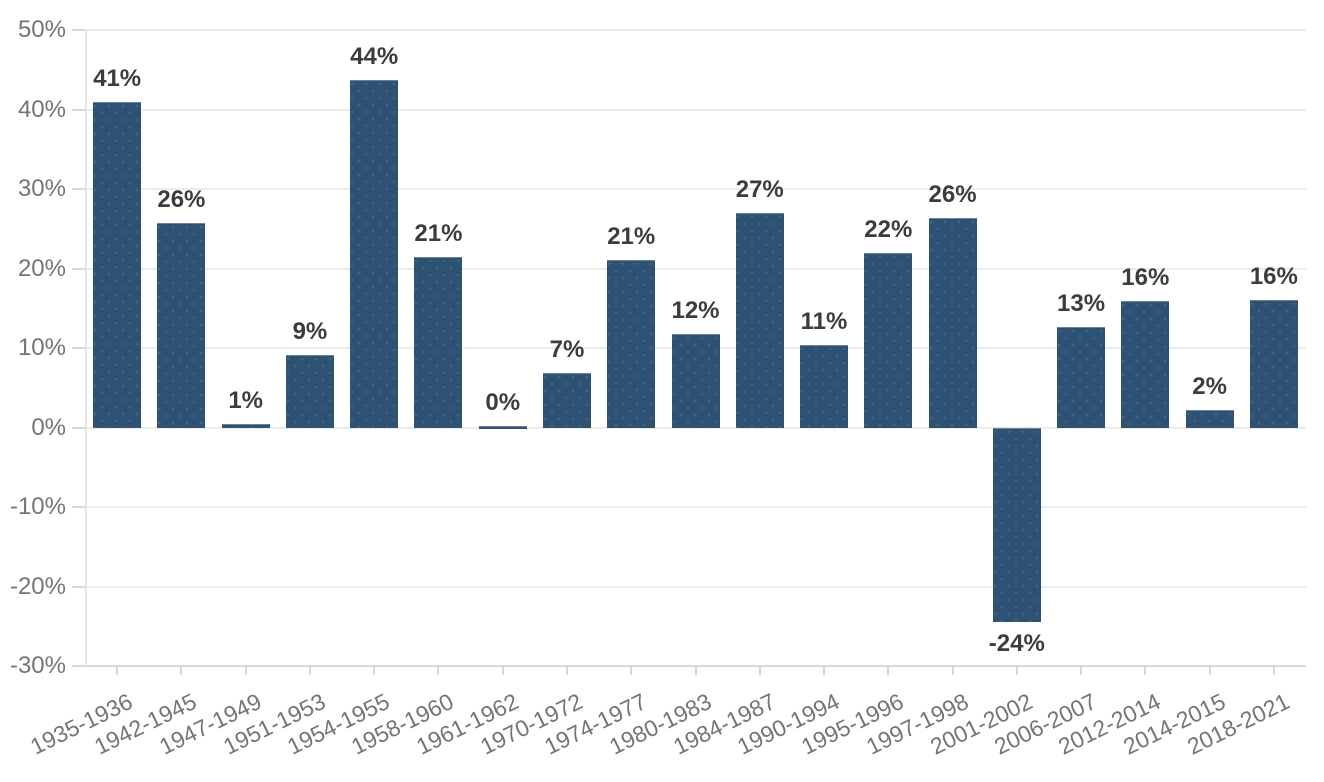 The width and height of the screenshot is (1324, 782). What do you see at coordinates (374, 57) in the screenshot?
I see `bar-value-label: 44%` at bounding box center [374, 57].